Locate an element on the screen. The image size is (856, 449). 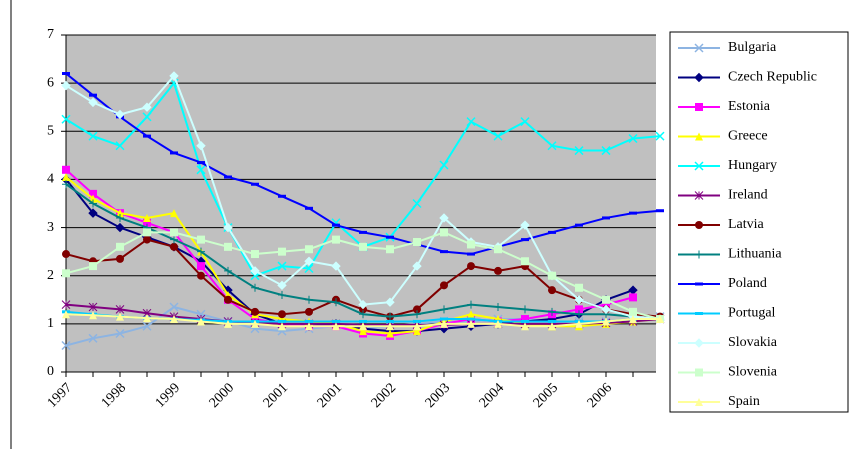
y-tick-label: 6 is located at coordinates (50, 82).